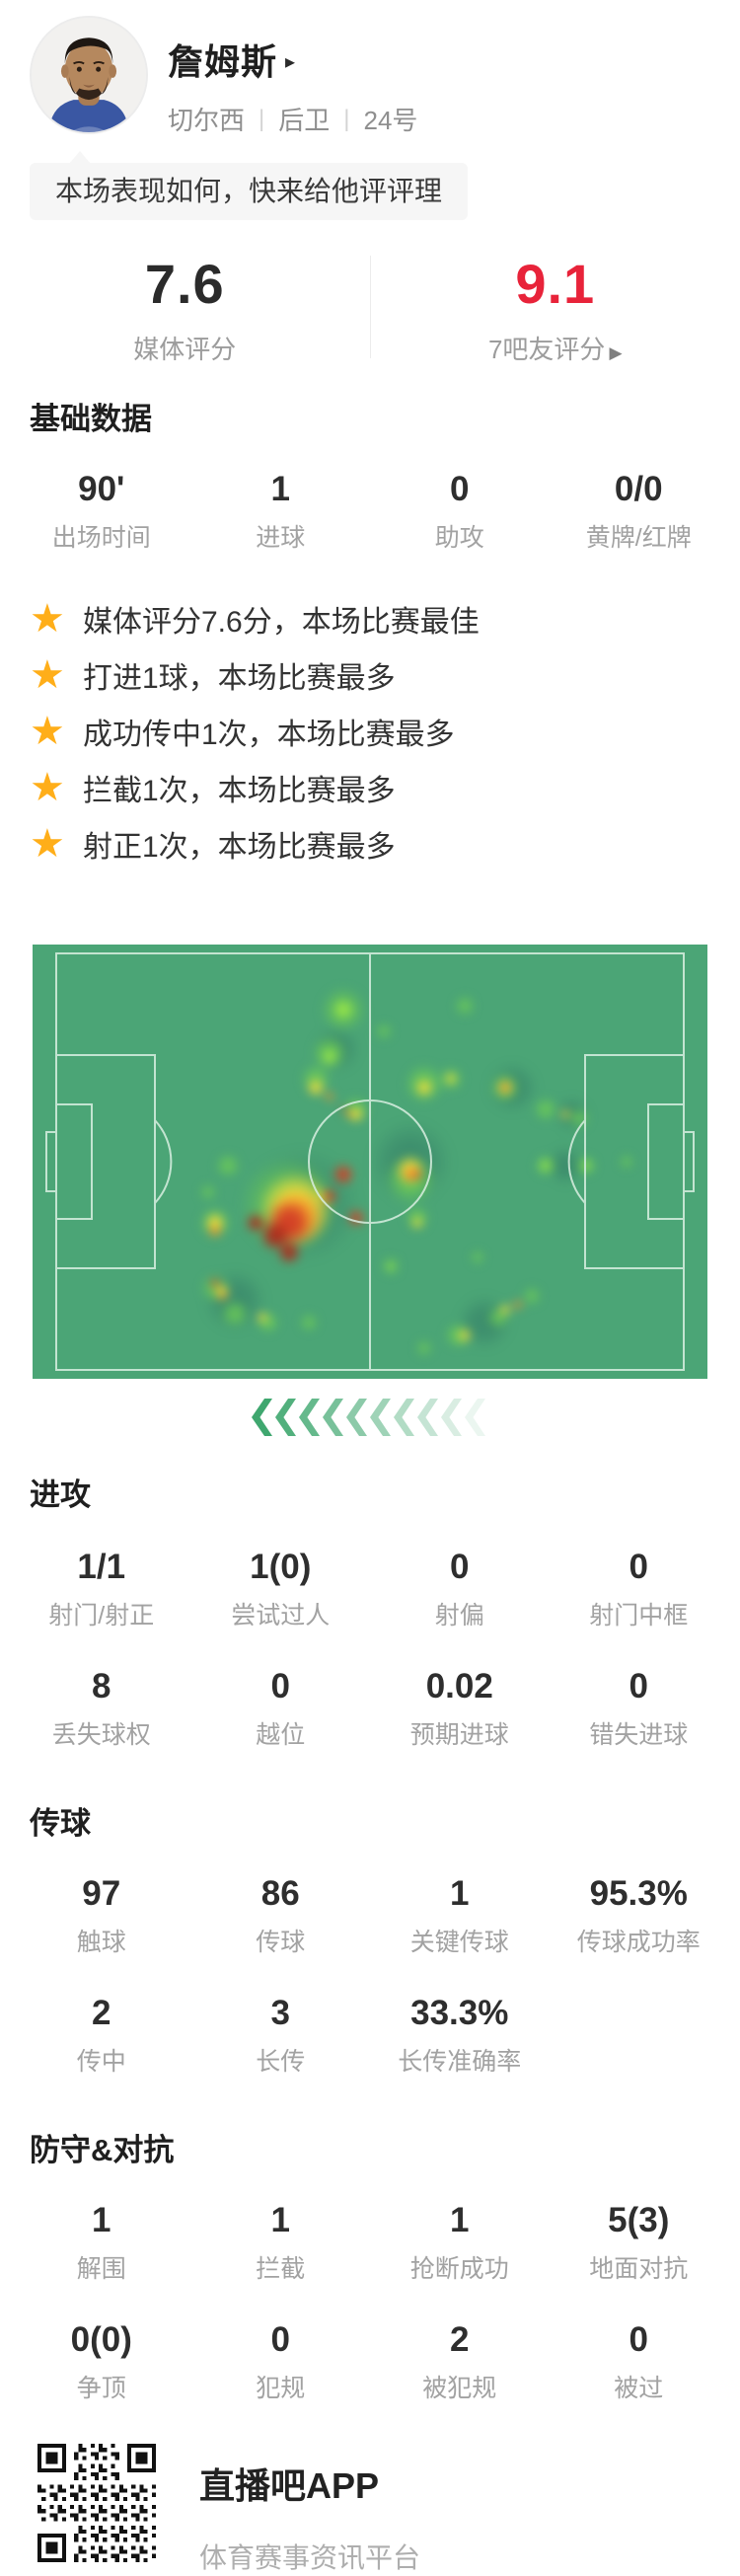 The image size is (740, 2576). Describe the element at coordinates (309, 2484) in the screenshot. I see `app-name: 直播吧APP` at that location.